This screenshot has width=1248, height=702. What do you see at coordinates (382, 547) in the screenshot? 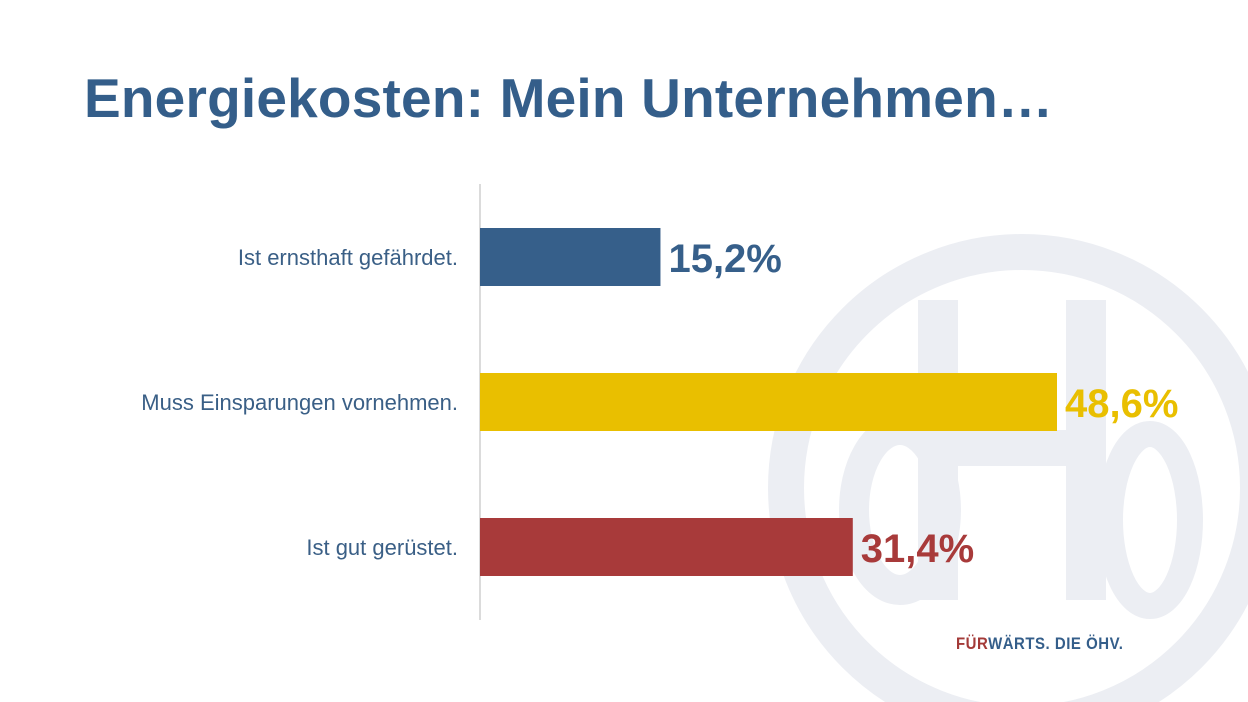
I see `category-label-3: Ist gut gerüstet.` at bounding box center [382, 547].